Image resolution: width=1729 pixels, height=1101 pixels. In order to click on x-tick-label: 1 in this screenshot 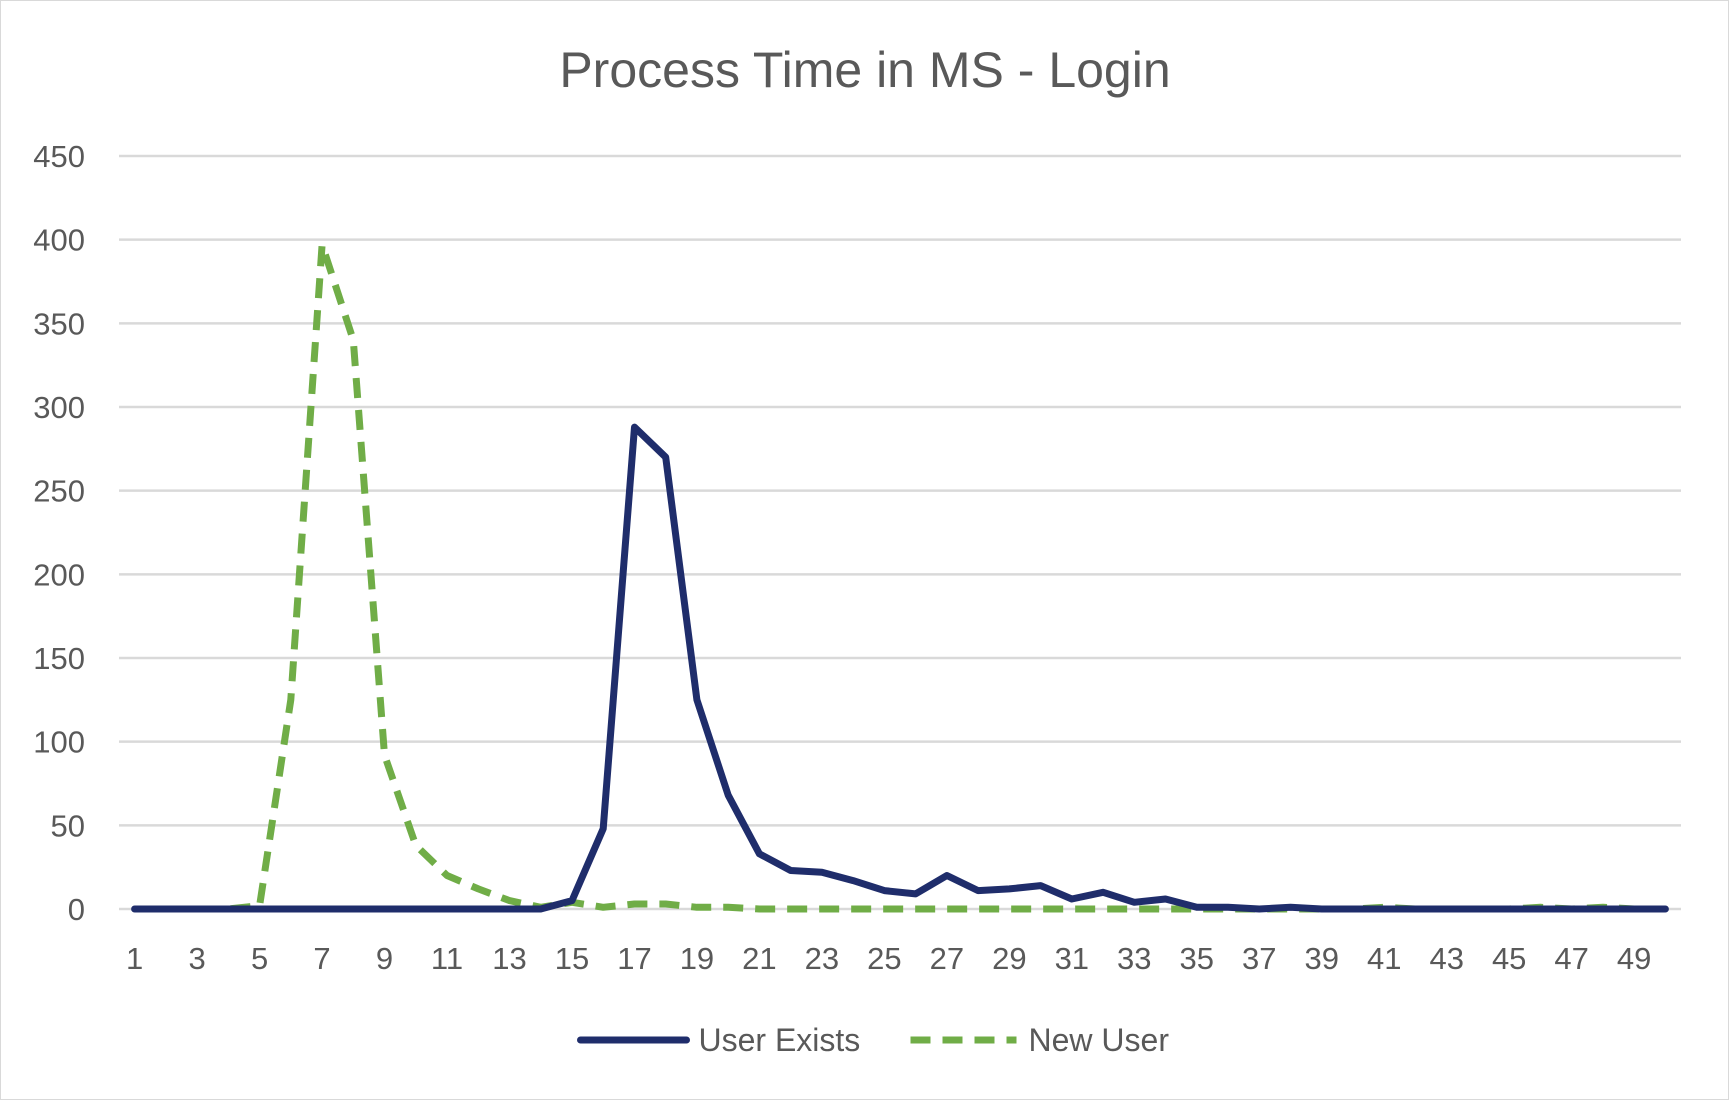, I will do `click(134, 958)`.